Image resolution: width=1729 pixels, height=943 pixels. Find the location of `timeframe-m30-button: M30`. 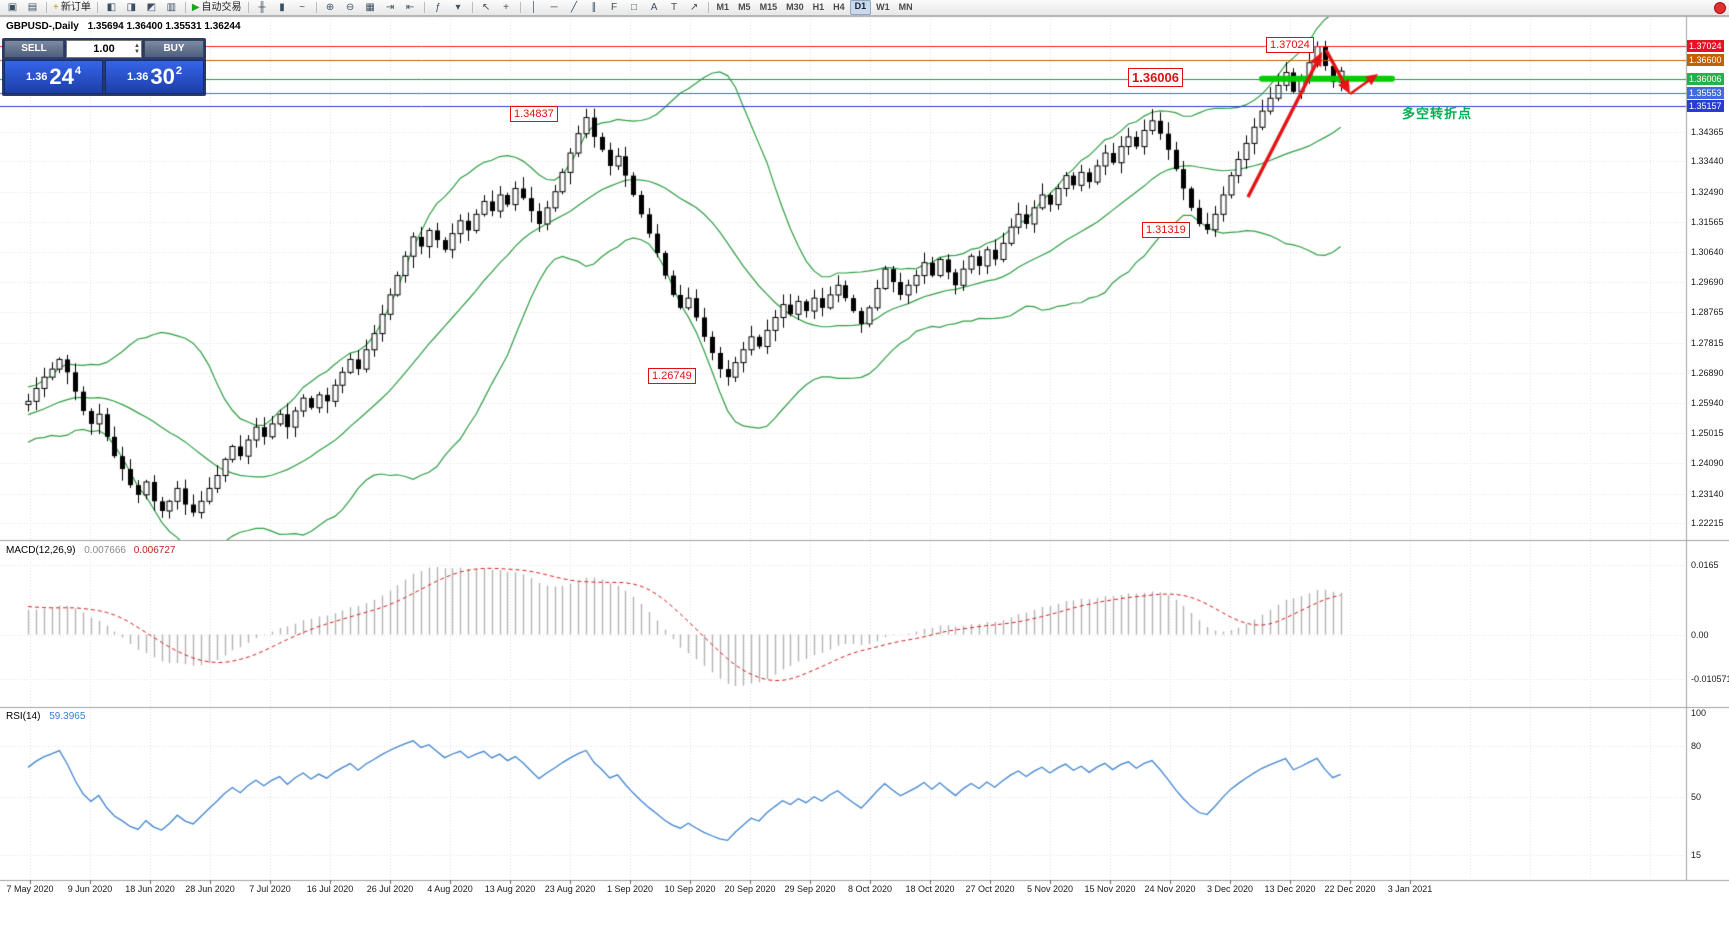

timeframe-m30-button: M30 is located at coordinates (795, 7).